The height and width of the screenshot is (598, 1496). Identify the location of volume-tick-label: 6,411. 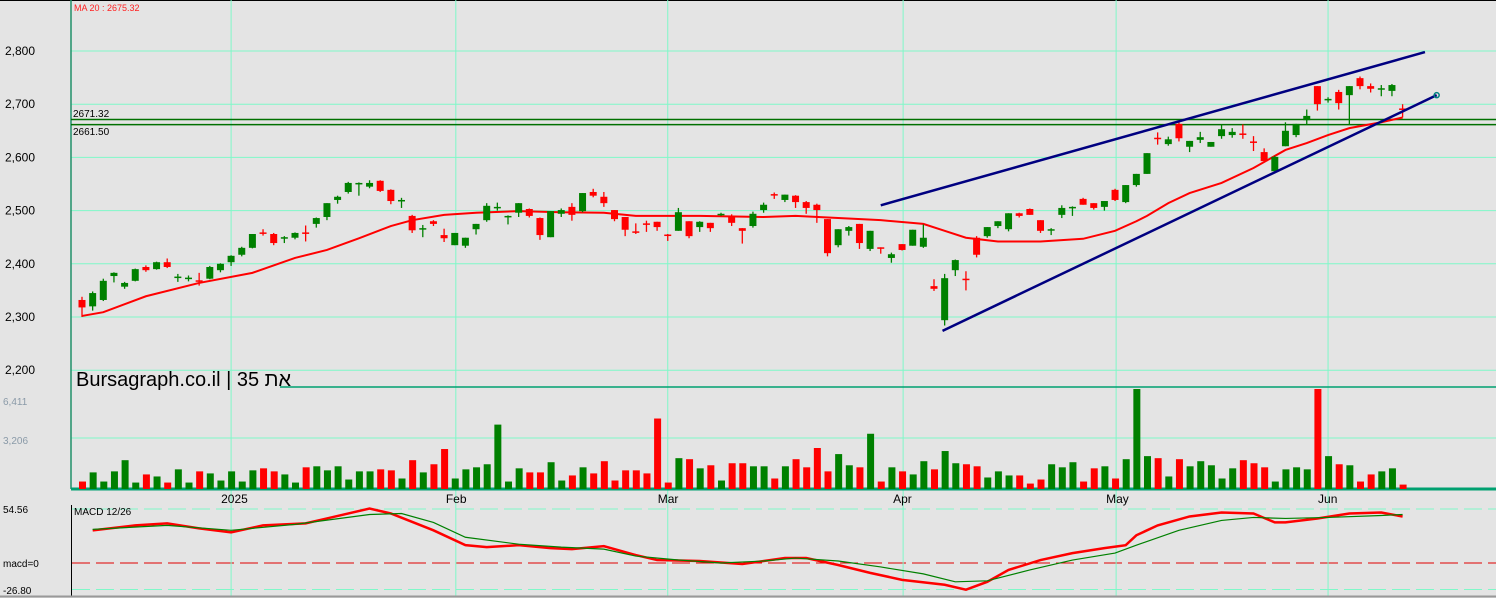
(15, 402).